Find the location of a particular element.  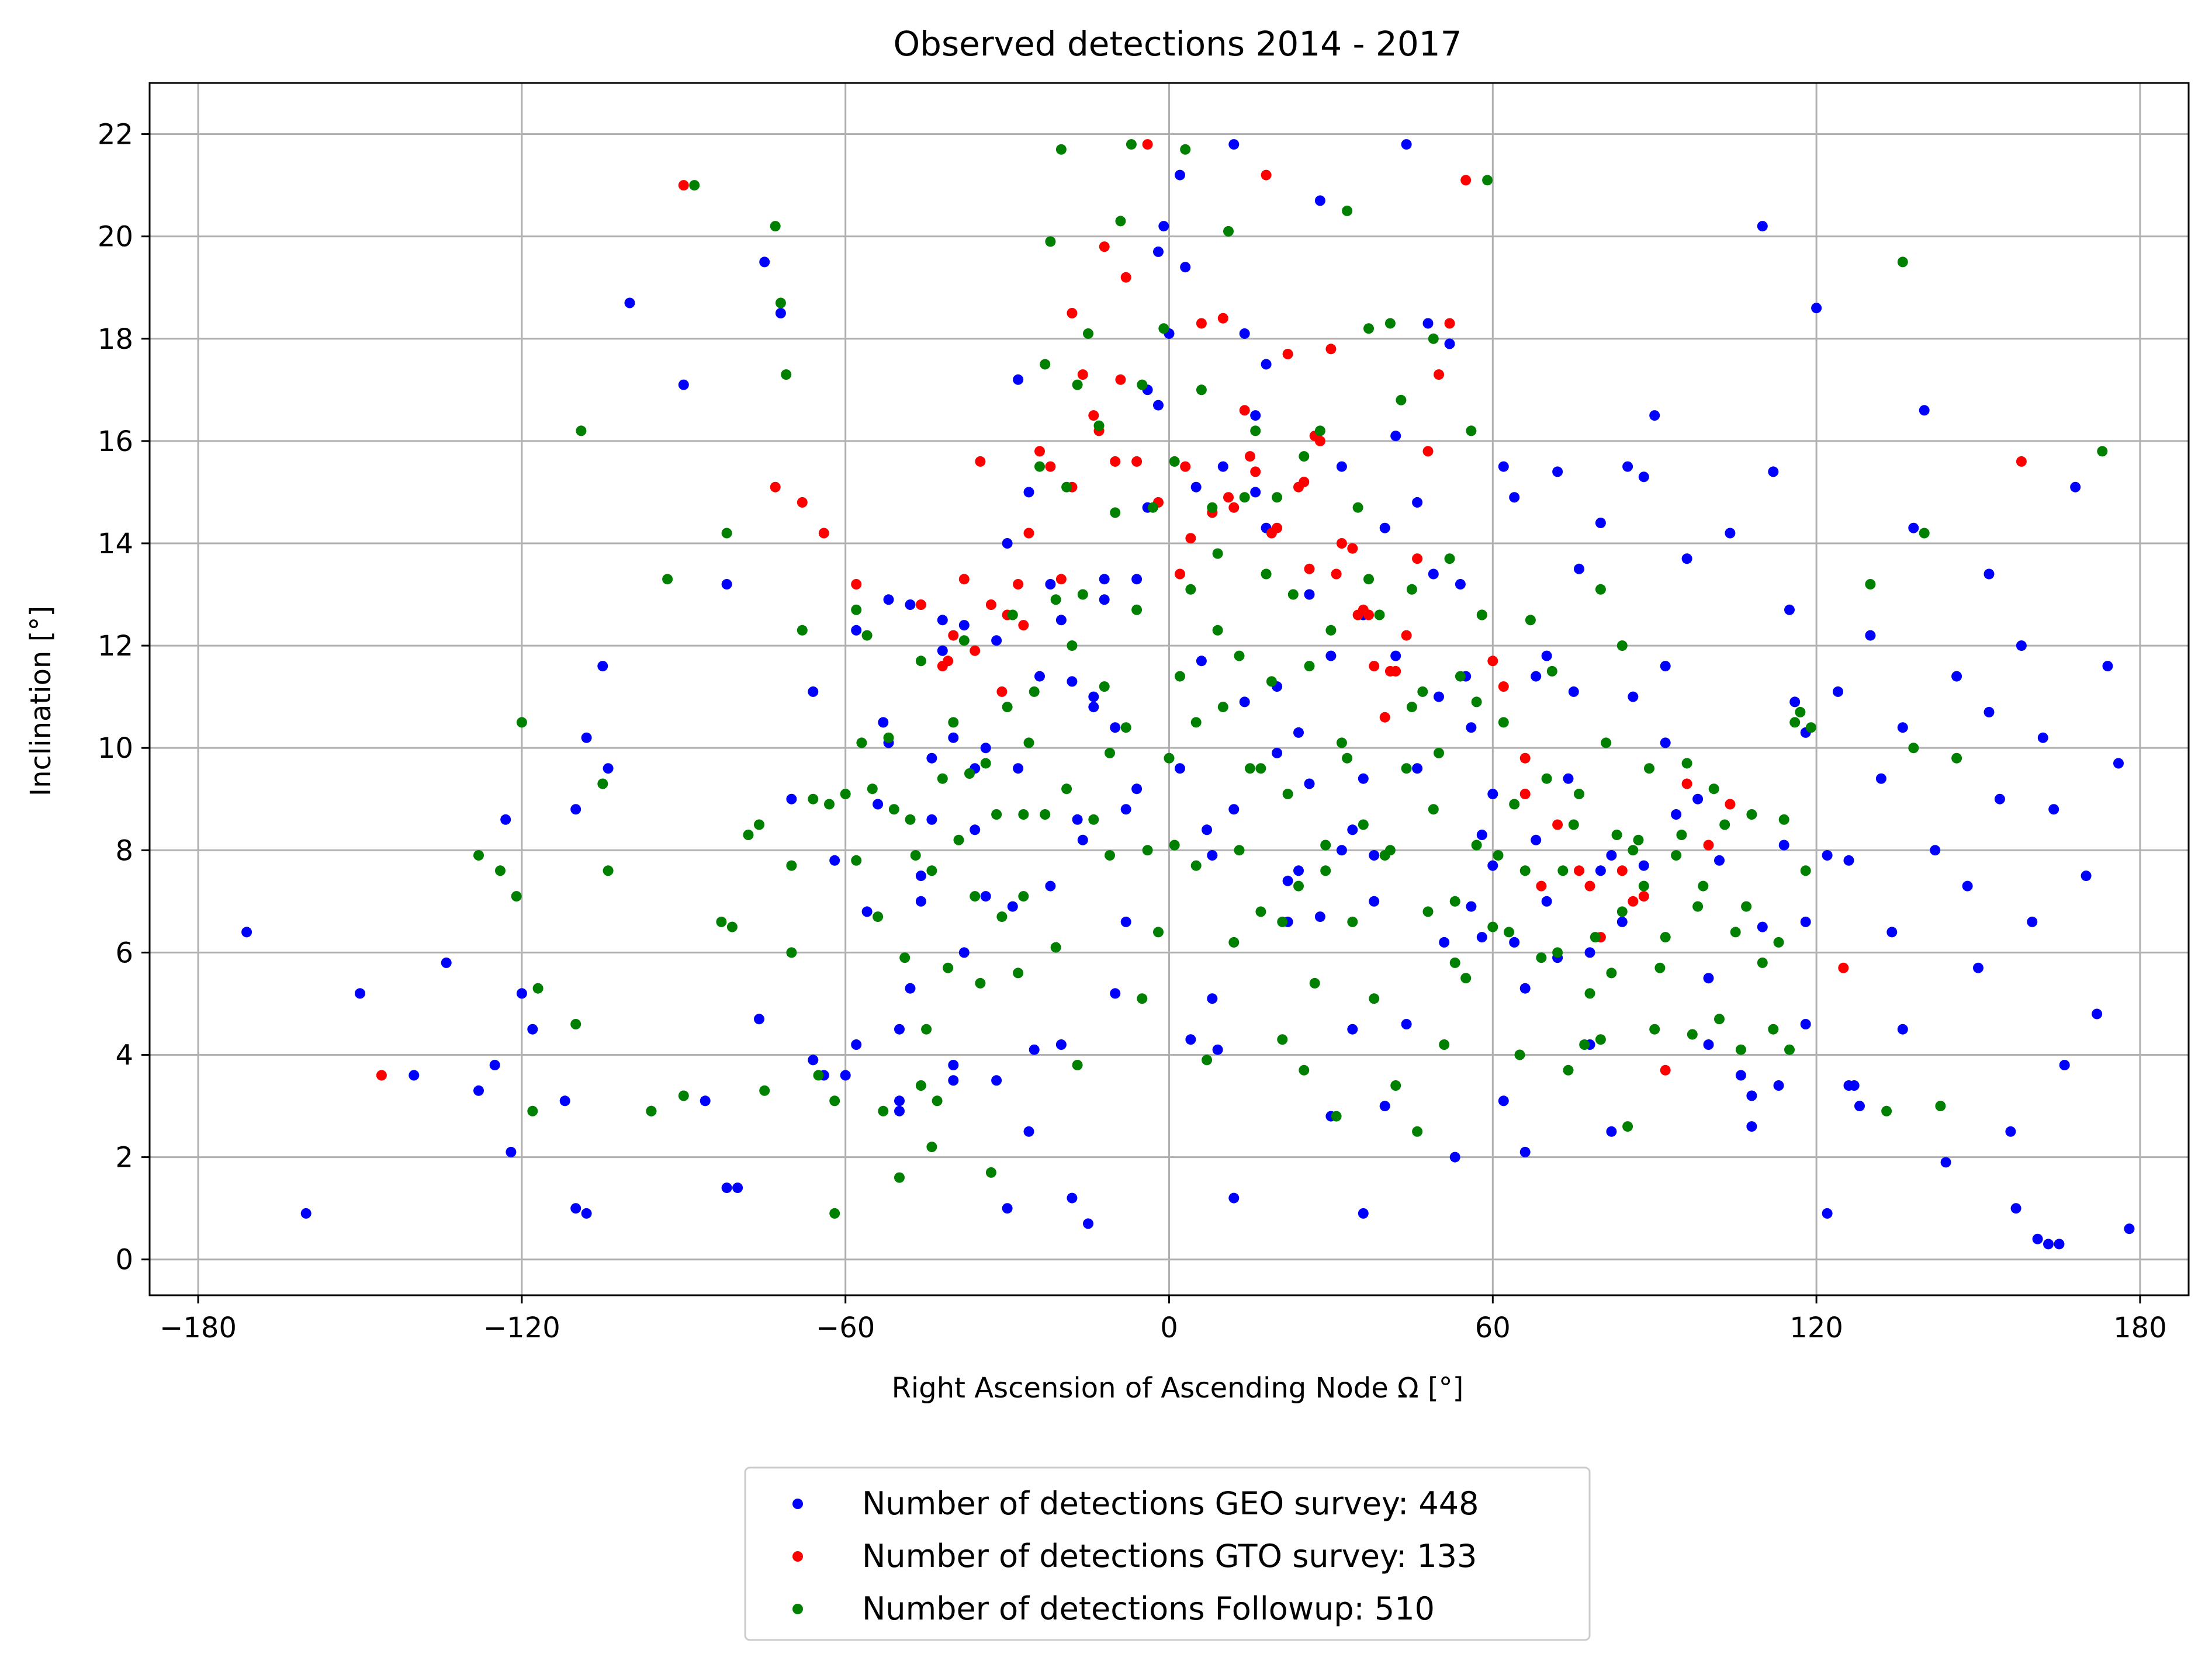

y-axis-label: Inclination [°] is located at coordinates (41, 701).